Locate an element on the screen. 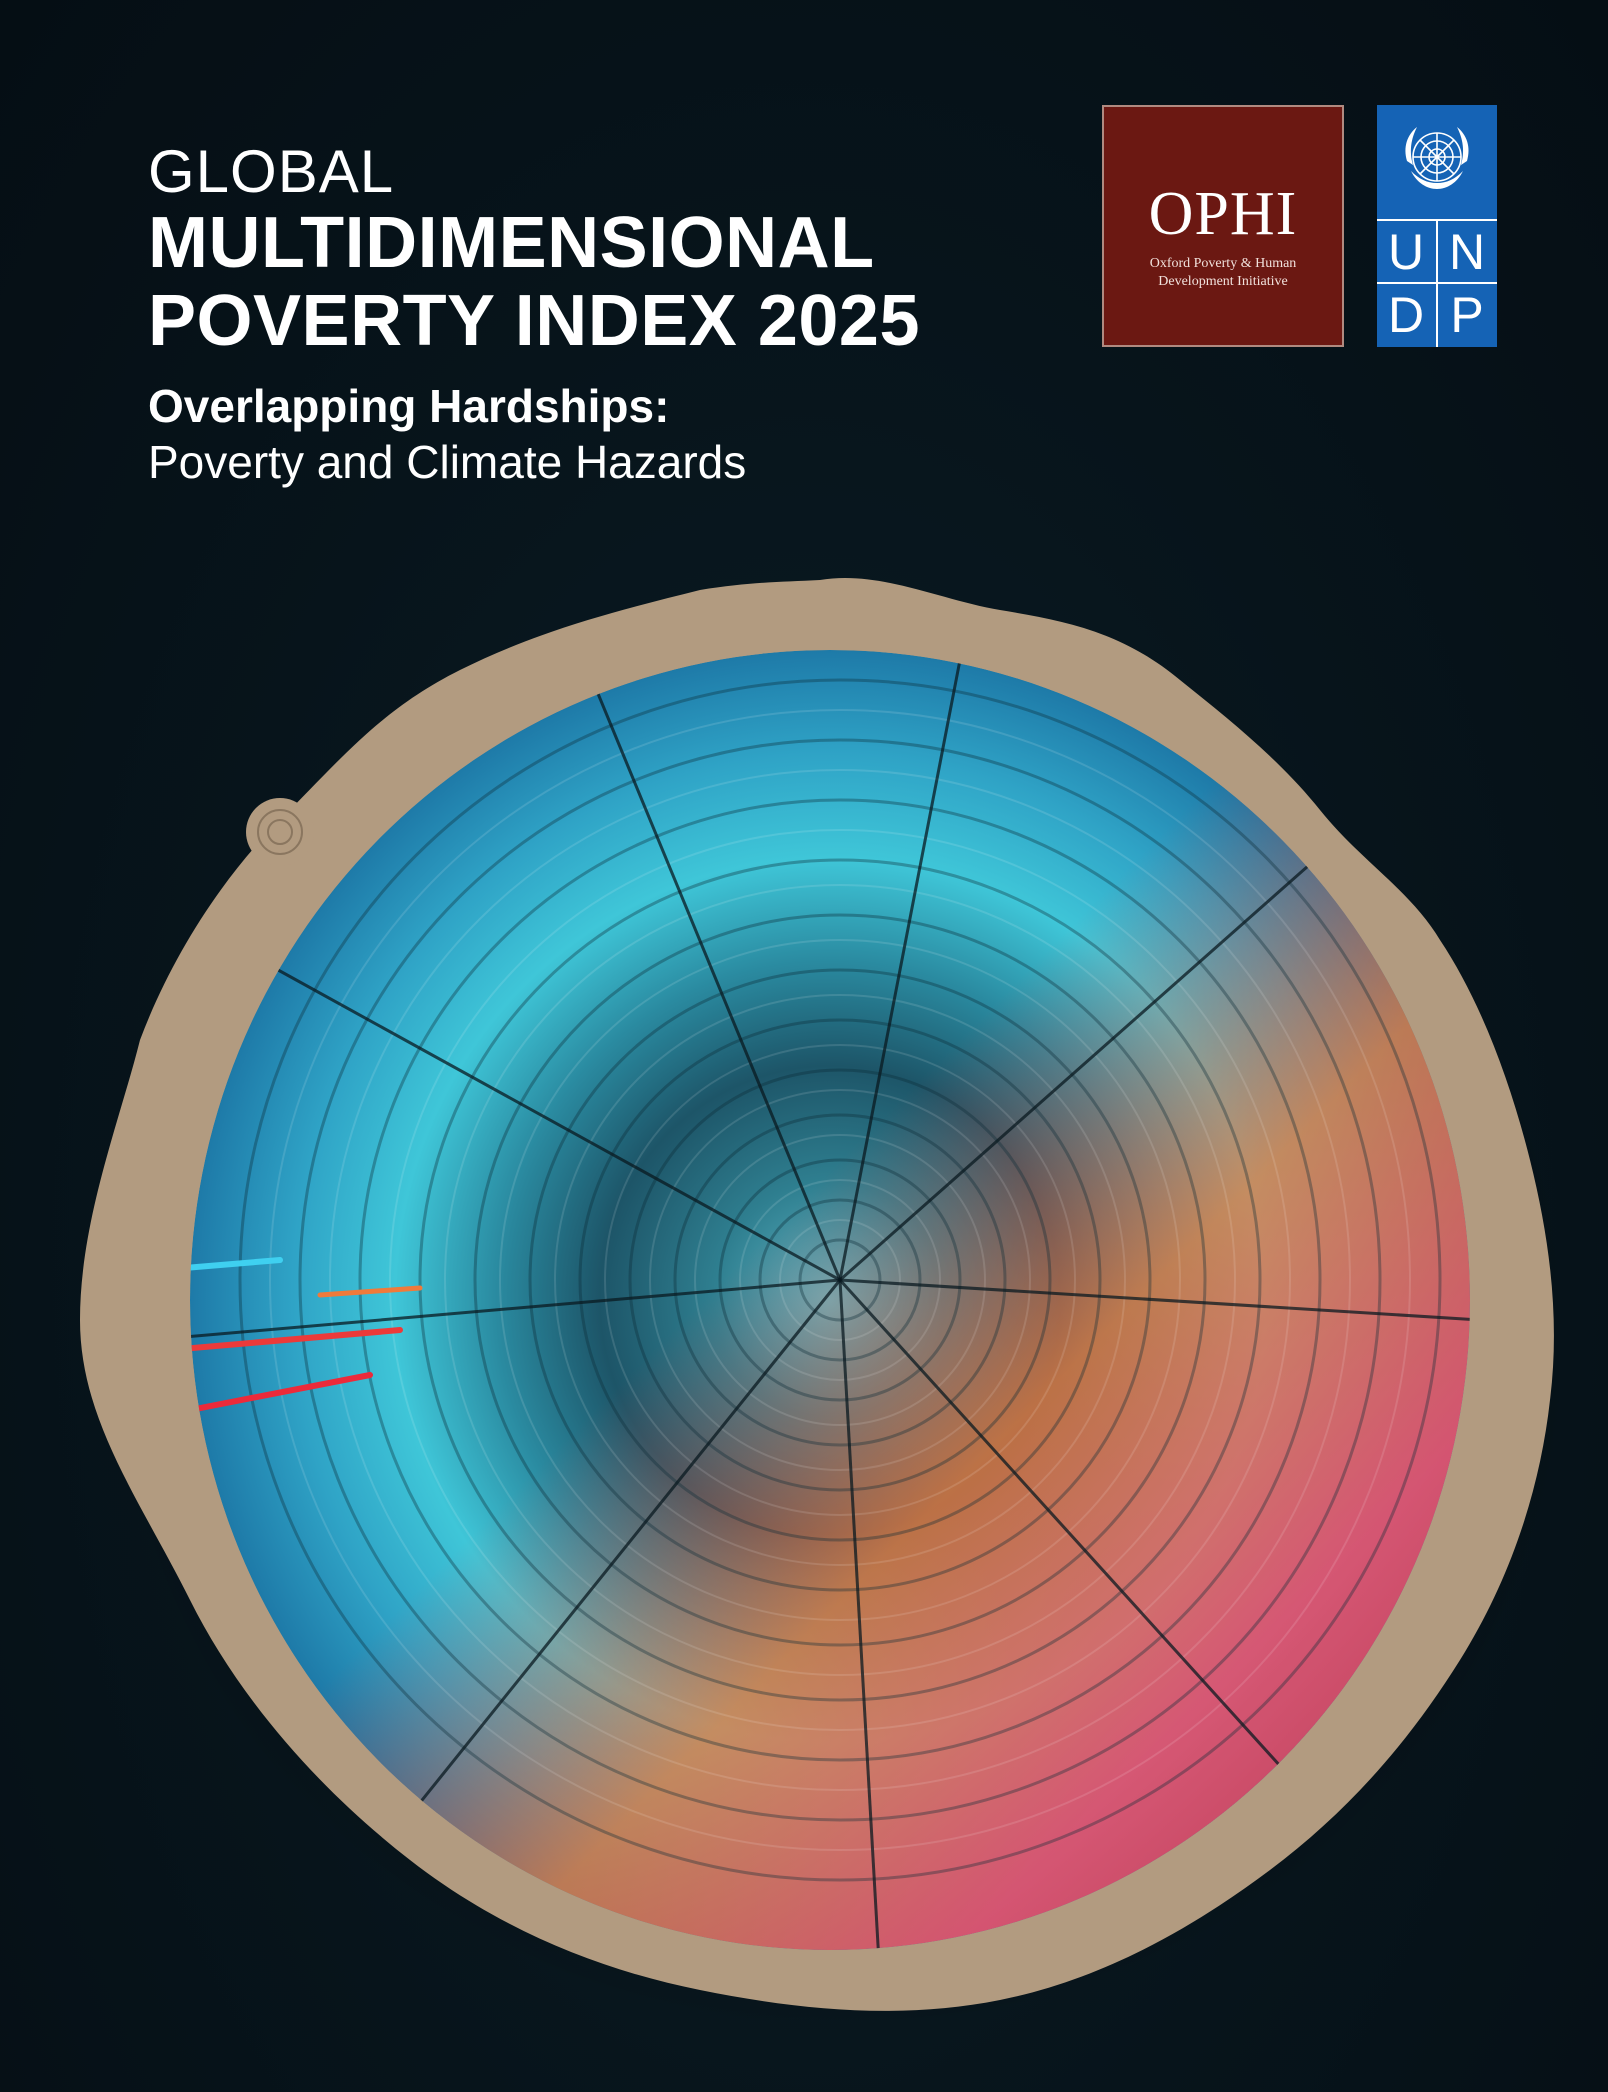 This screenshot has height=2092, width=1608. title-prefix: GLOBAL is located at coordinates (271, 171).